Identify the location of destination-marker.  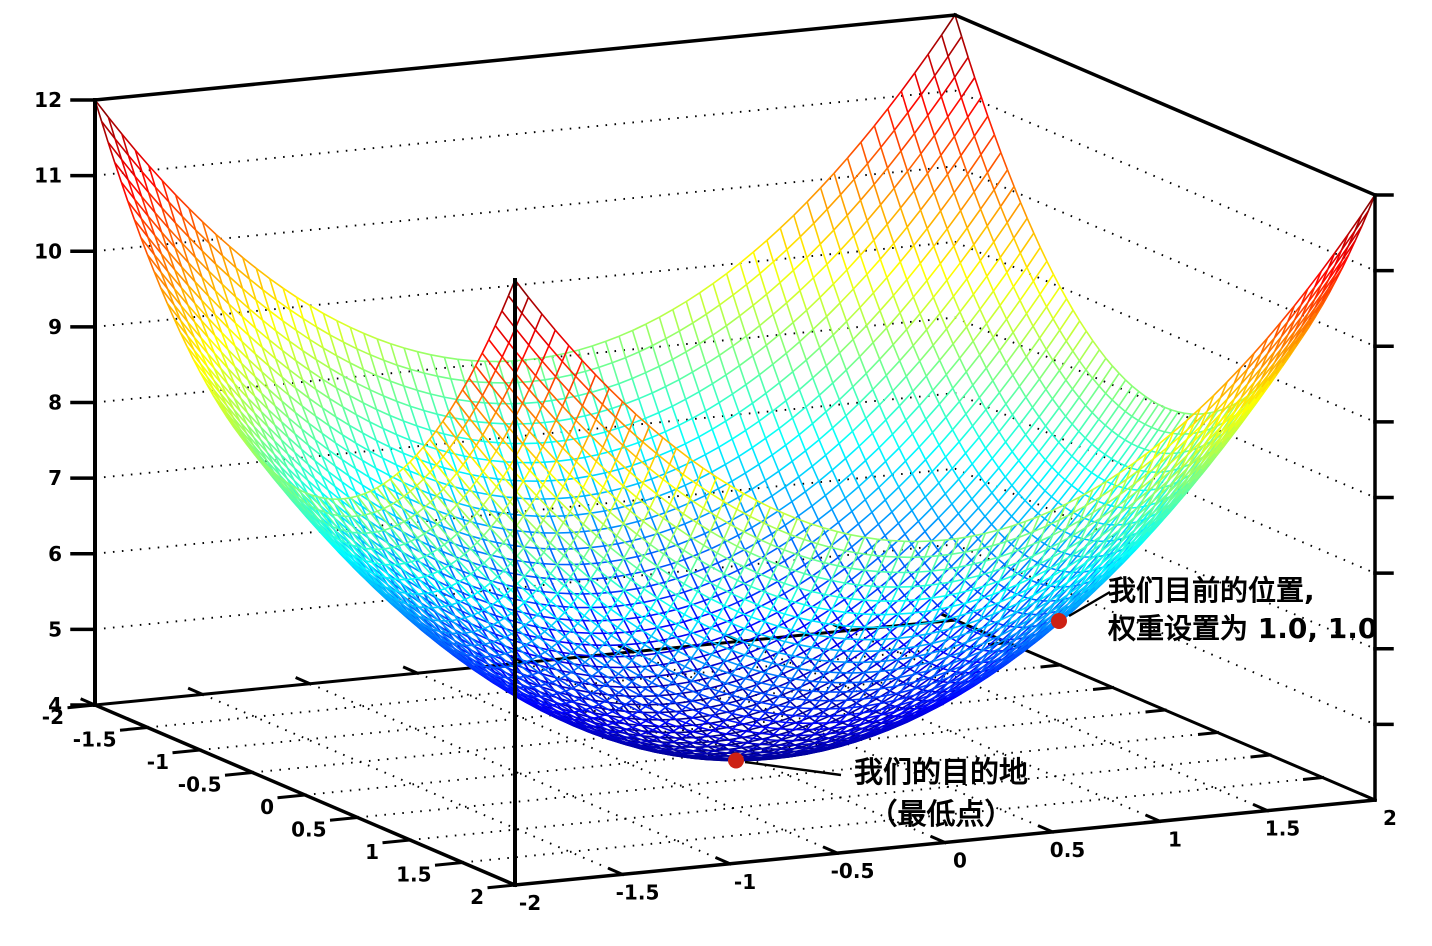
(736, 760).